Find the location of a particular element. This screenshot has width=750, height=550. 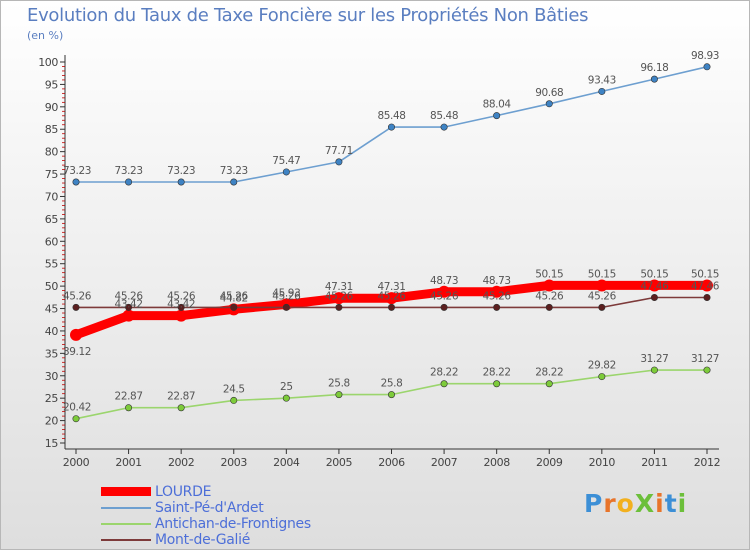

x-tick-label: 2008 is located at coordinates (496, 462).